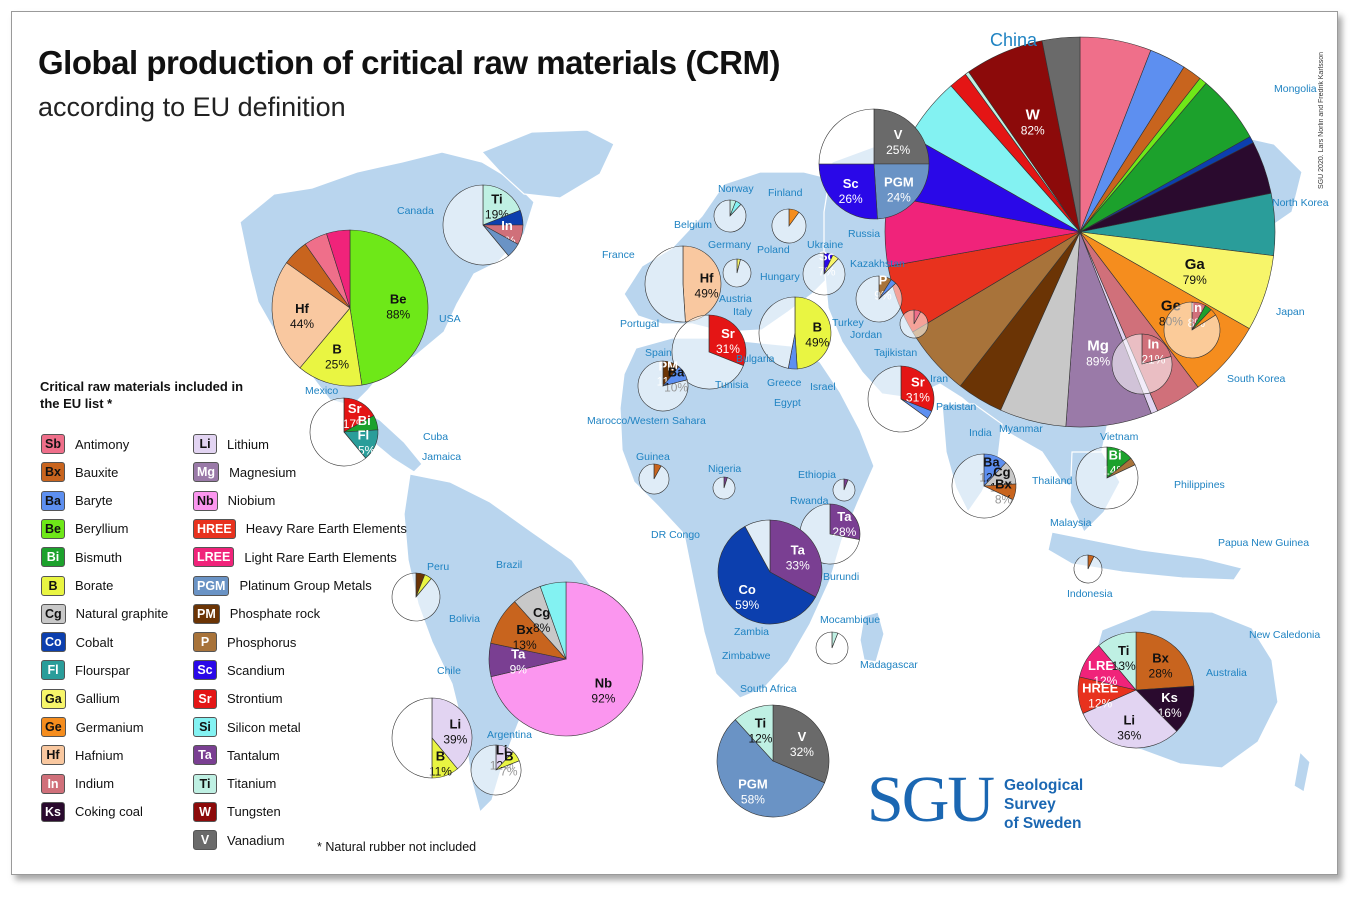  What do you see at coordinates (802, 752) in the screenshot?
I see `pie-slice-percent: 32%` at bounding box center [802, 752].